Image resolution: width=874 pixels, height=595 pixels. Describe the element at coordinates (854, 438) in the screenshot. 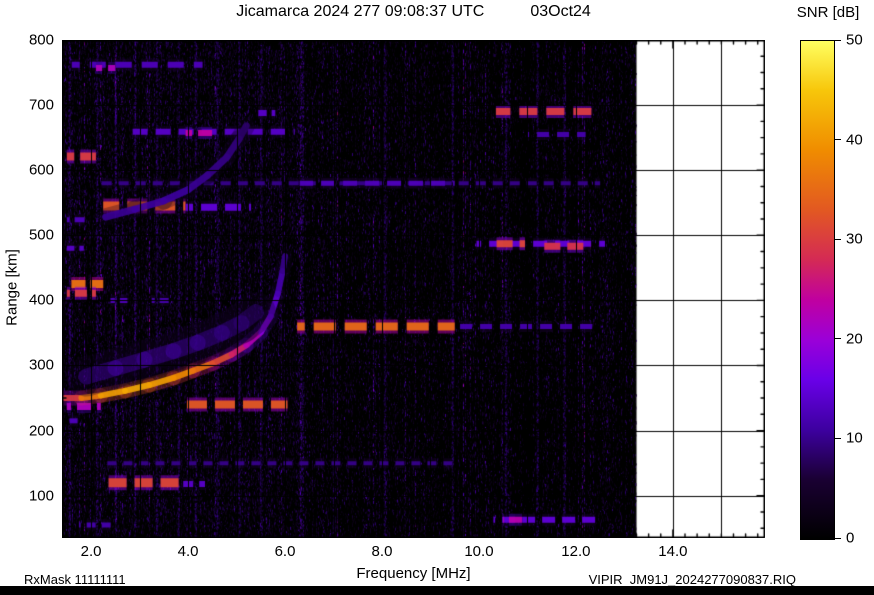

I see `colorbar-tick-label: 10` at that location.